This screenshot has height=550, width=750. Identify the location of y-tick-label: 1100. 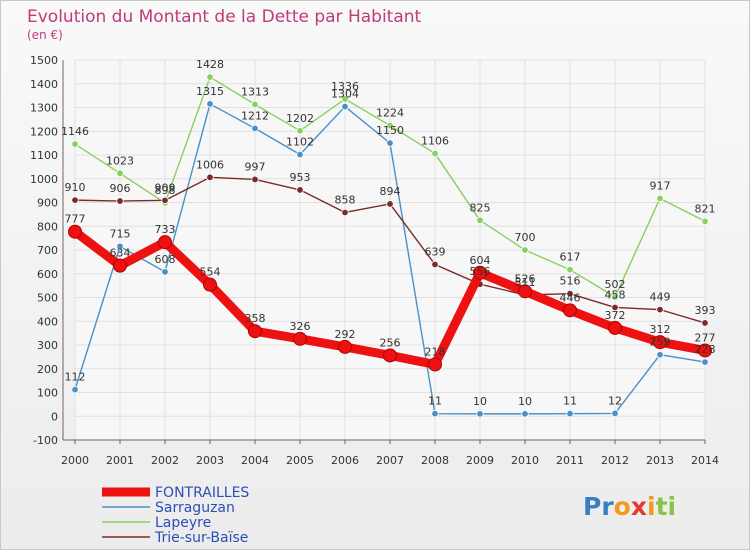
(44, 155).